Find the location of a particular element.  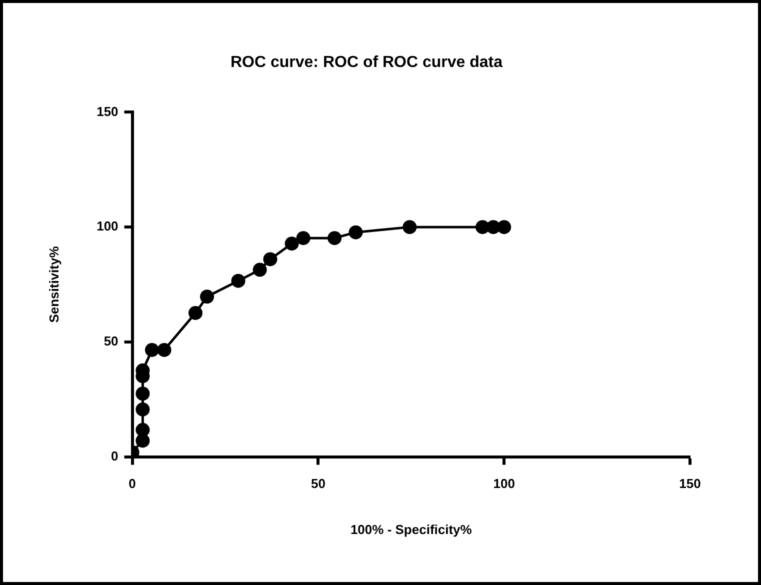

x-tick-label: 150 is located at coordinates (690, 484).